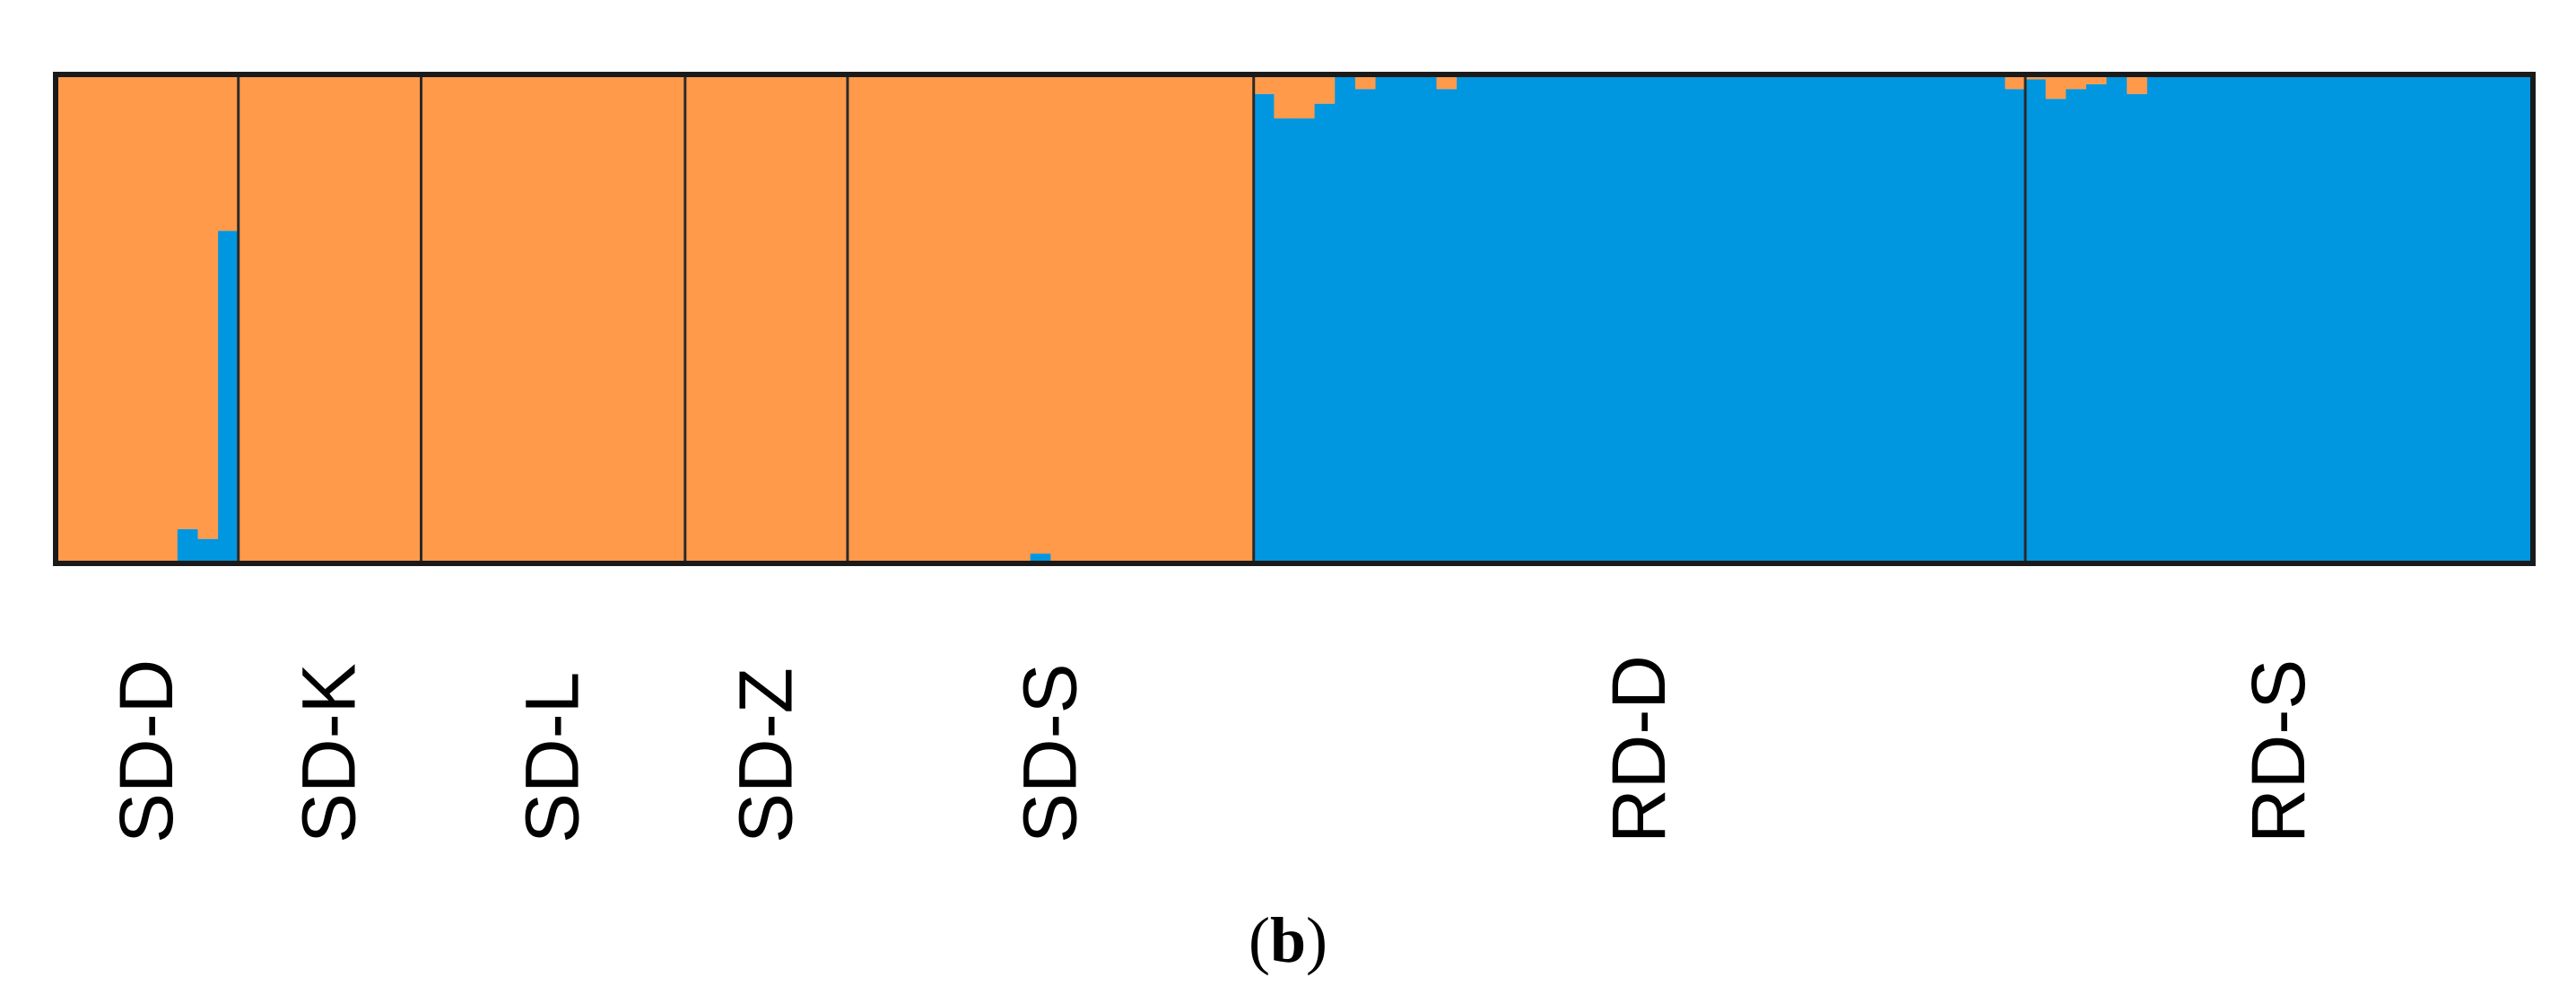 The width and height of the screenshot is (2576, 1003). What do you see at coordinates (1259, 940) in the screenshot?
I see `panel-open-paren: (` at bounding box center [1259, 940].